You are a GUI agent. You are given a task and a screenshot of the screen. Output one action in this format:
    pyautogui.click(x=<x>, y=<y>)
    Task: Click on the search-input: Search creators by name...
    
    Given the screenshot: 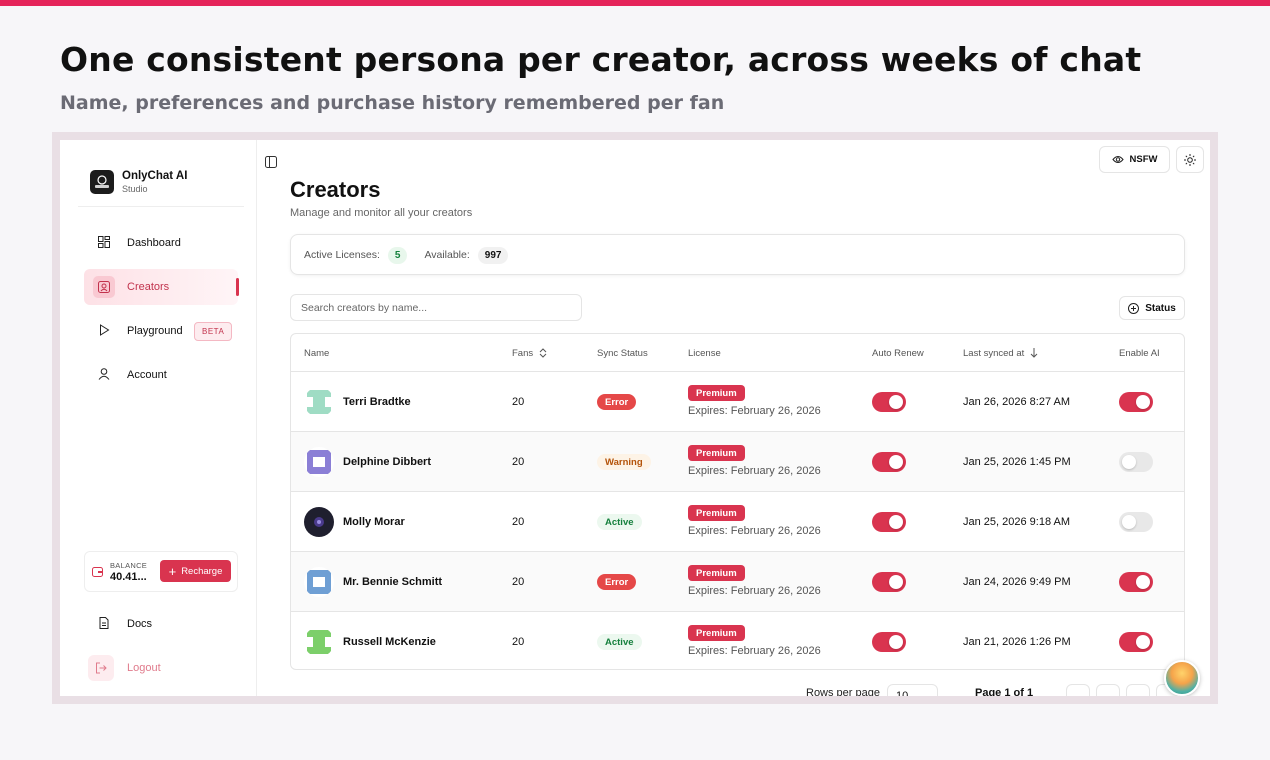 What is the action you would take?
    pyautogui.click(x=436, y=307)
    